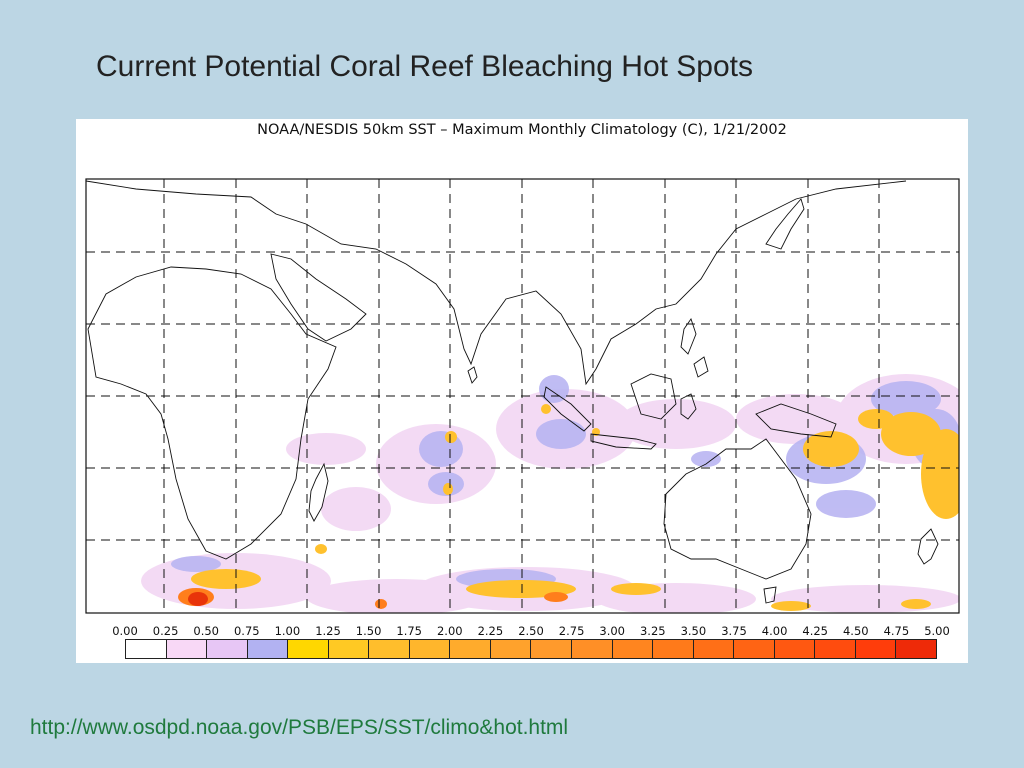  Describe the element at coordinates (449, 631) in the screenshot. I see `colorbar-tick-label: 2.00` at that location.